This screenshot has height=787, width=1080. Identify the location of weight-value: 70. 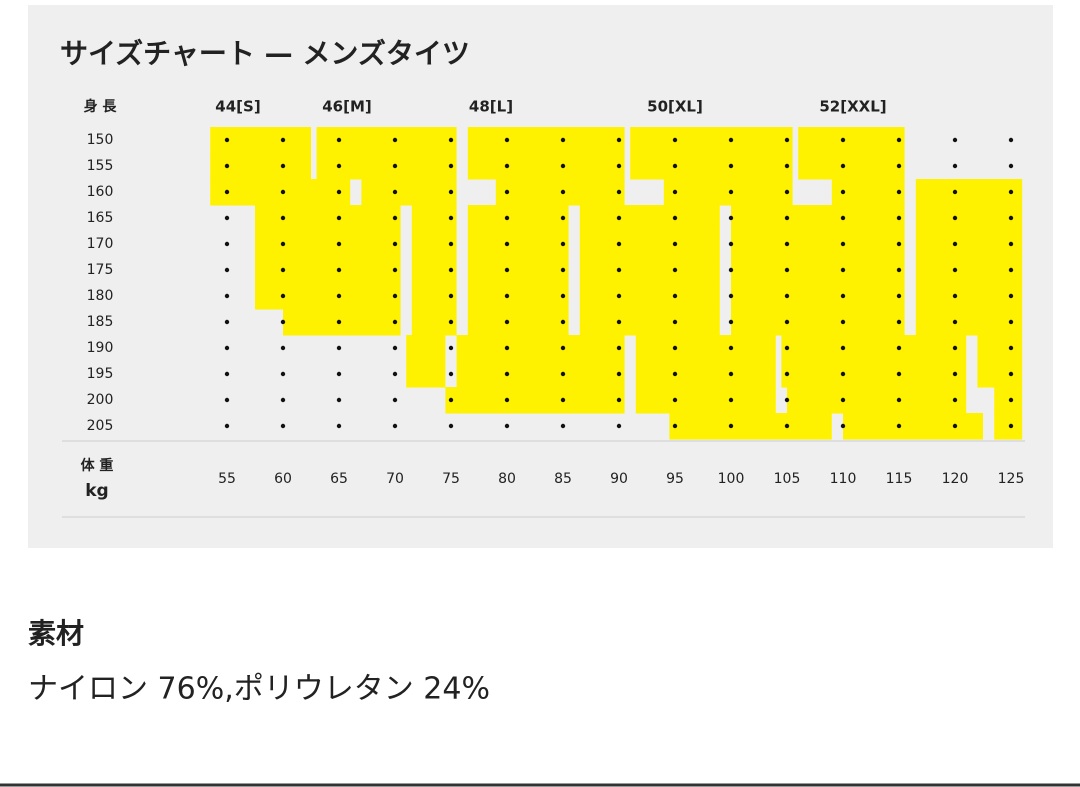
(395, 479).